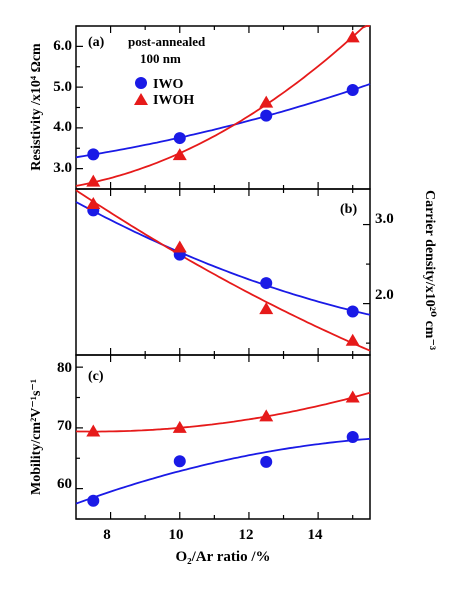  I want to click on a-ytick-label-2: 5.0, so click(62, 87).